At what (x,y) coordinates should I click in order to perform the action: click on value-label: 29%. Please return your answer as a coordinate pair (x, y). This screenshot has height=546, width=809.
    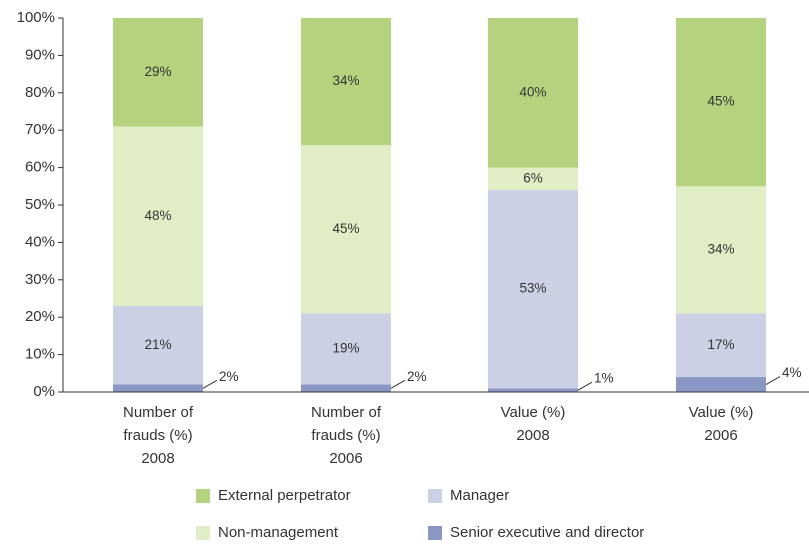
    Looking at the image, I should click on (157, 71).